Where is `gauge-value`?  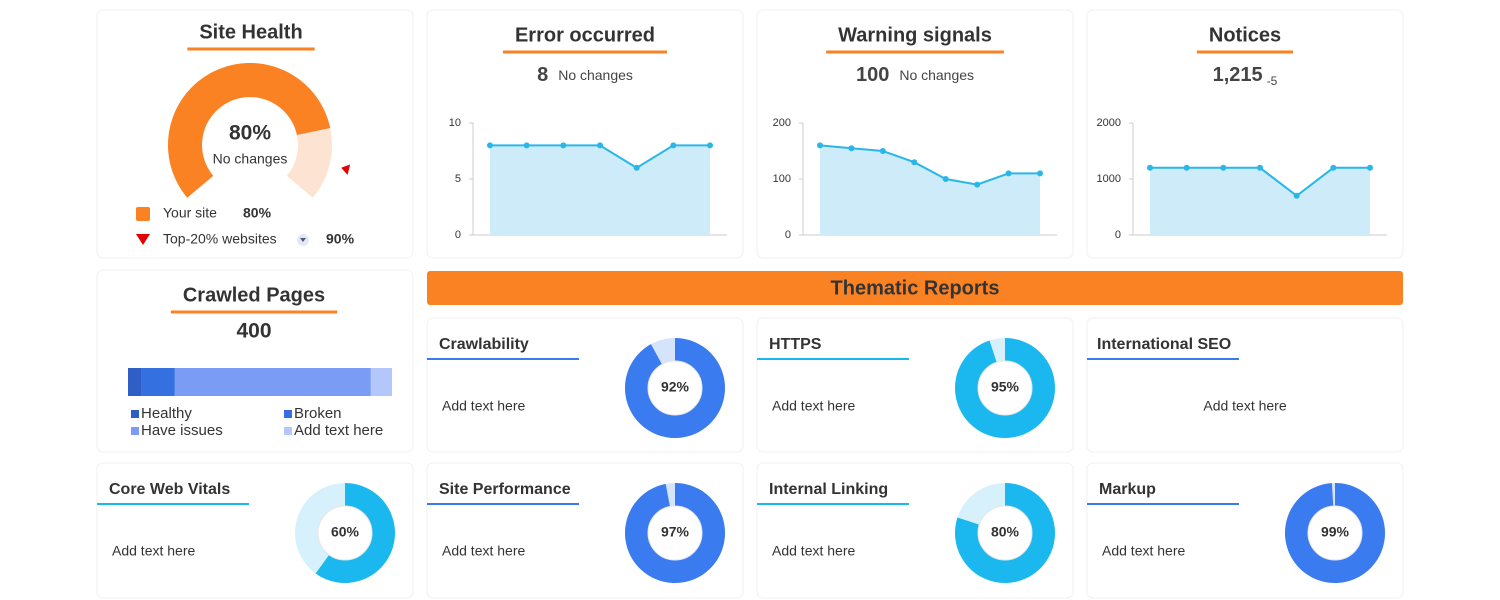 gauge-value is located at coordinates (249, 130).